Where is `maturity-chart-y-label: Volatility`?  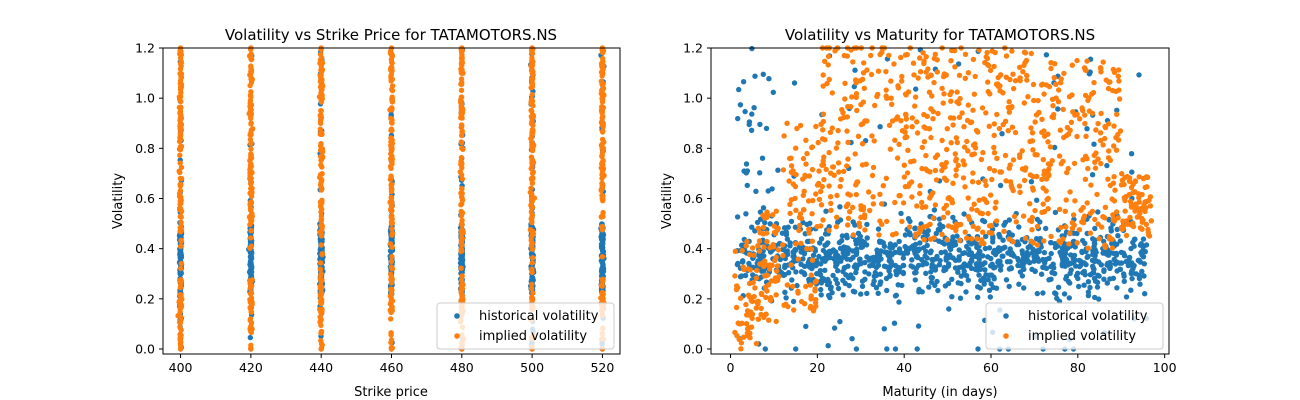
maturity-chart-y-label: Volatility is located at coordinates (667, 201).